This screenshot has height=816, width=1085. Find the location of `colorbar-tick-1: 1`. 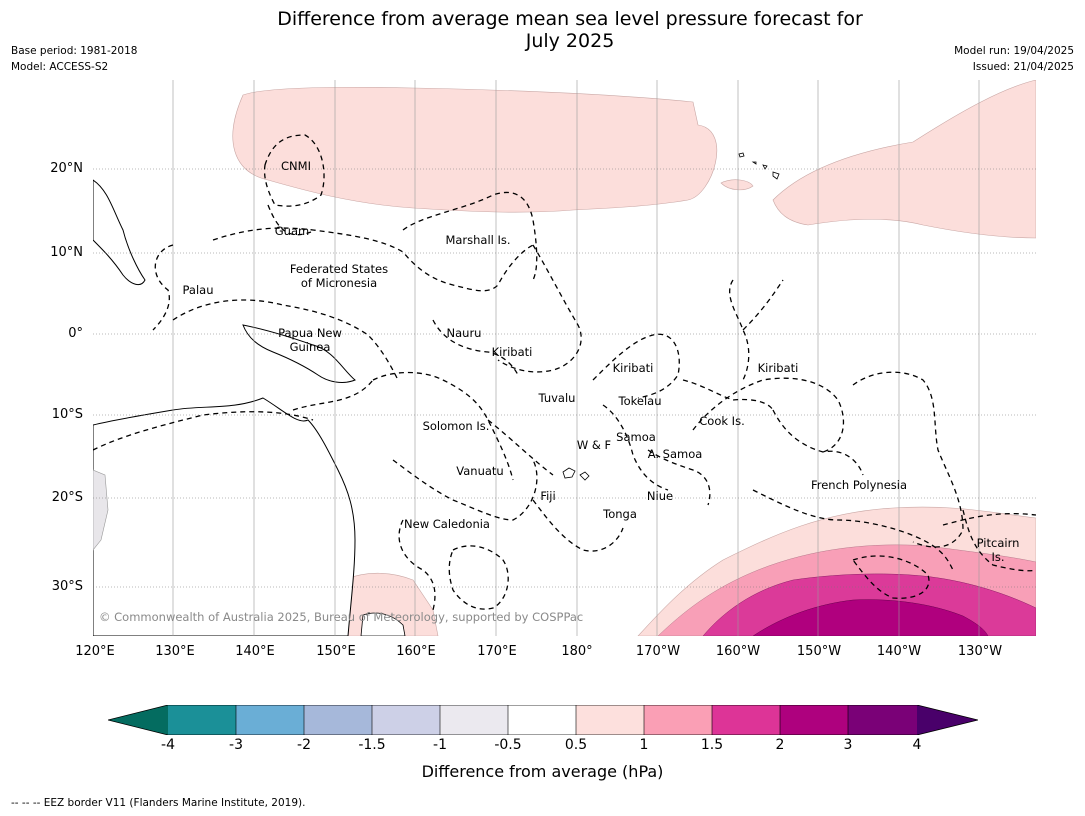

colorbar-tick-1: 1 is located at coordinates (644, 745).